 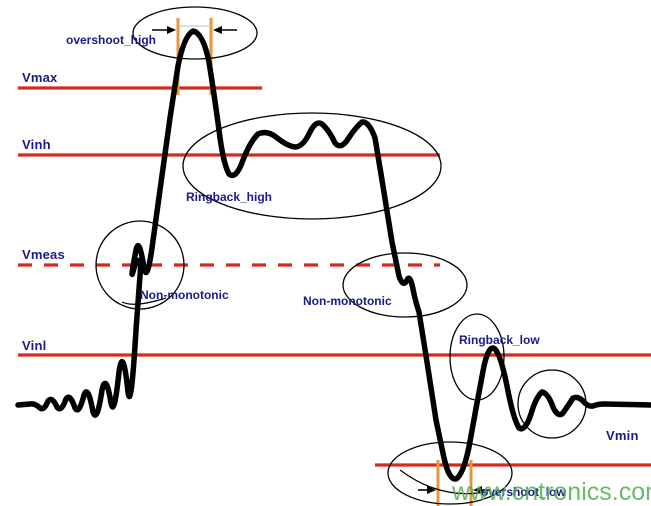 I want to click on label-vmin: Vmin, so click(x=622, y=435).